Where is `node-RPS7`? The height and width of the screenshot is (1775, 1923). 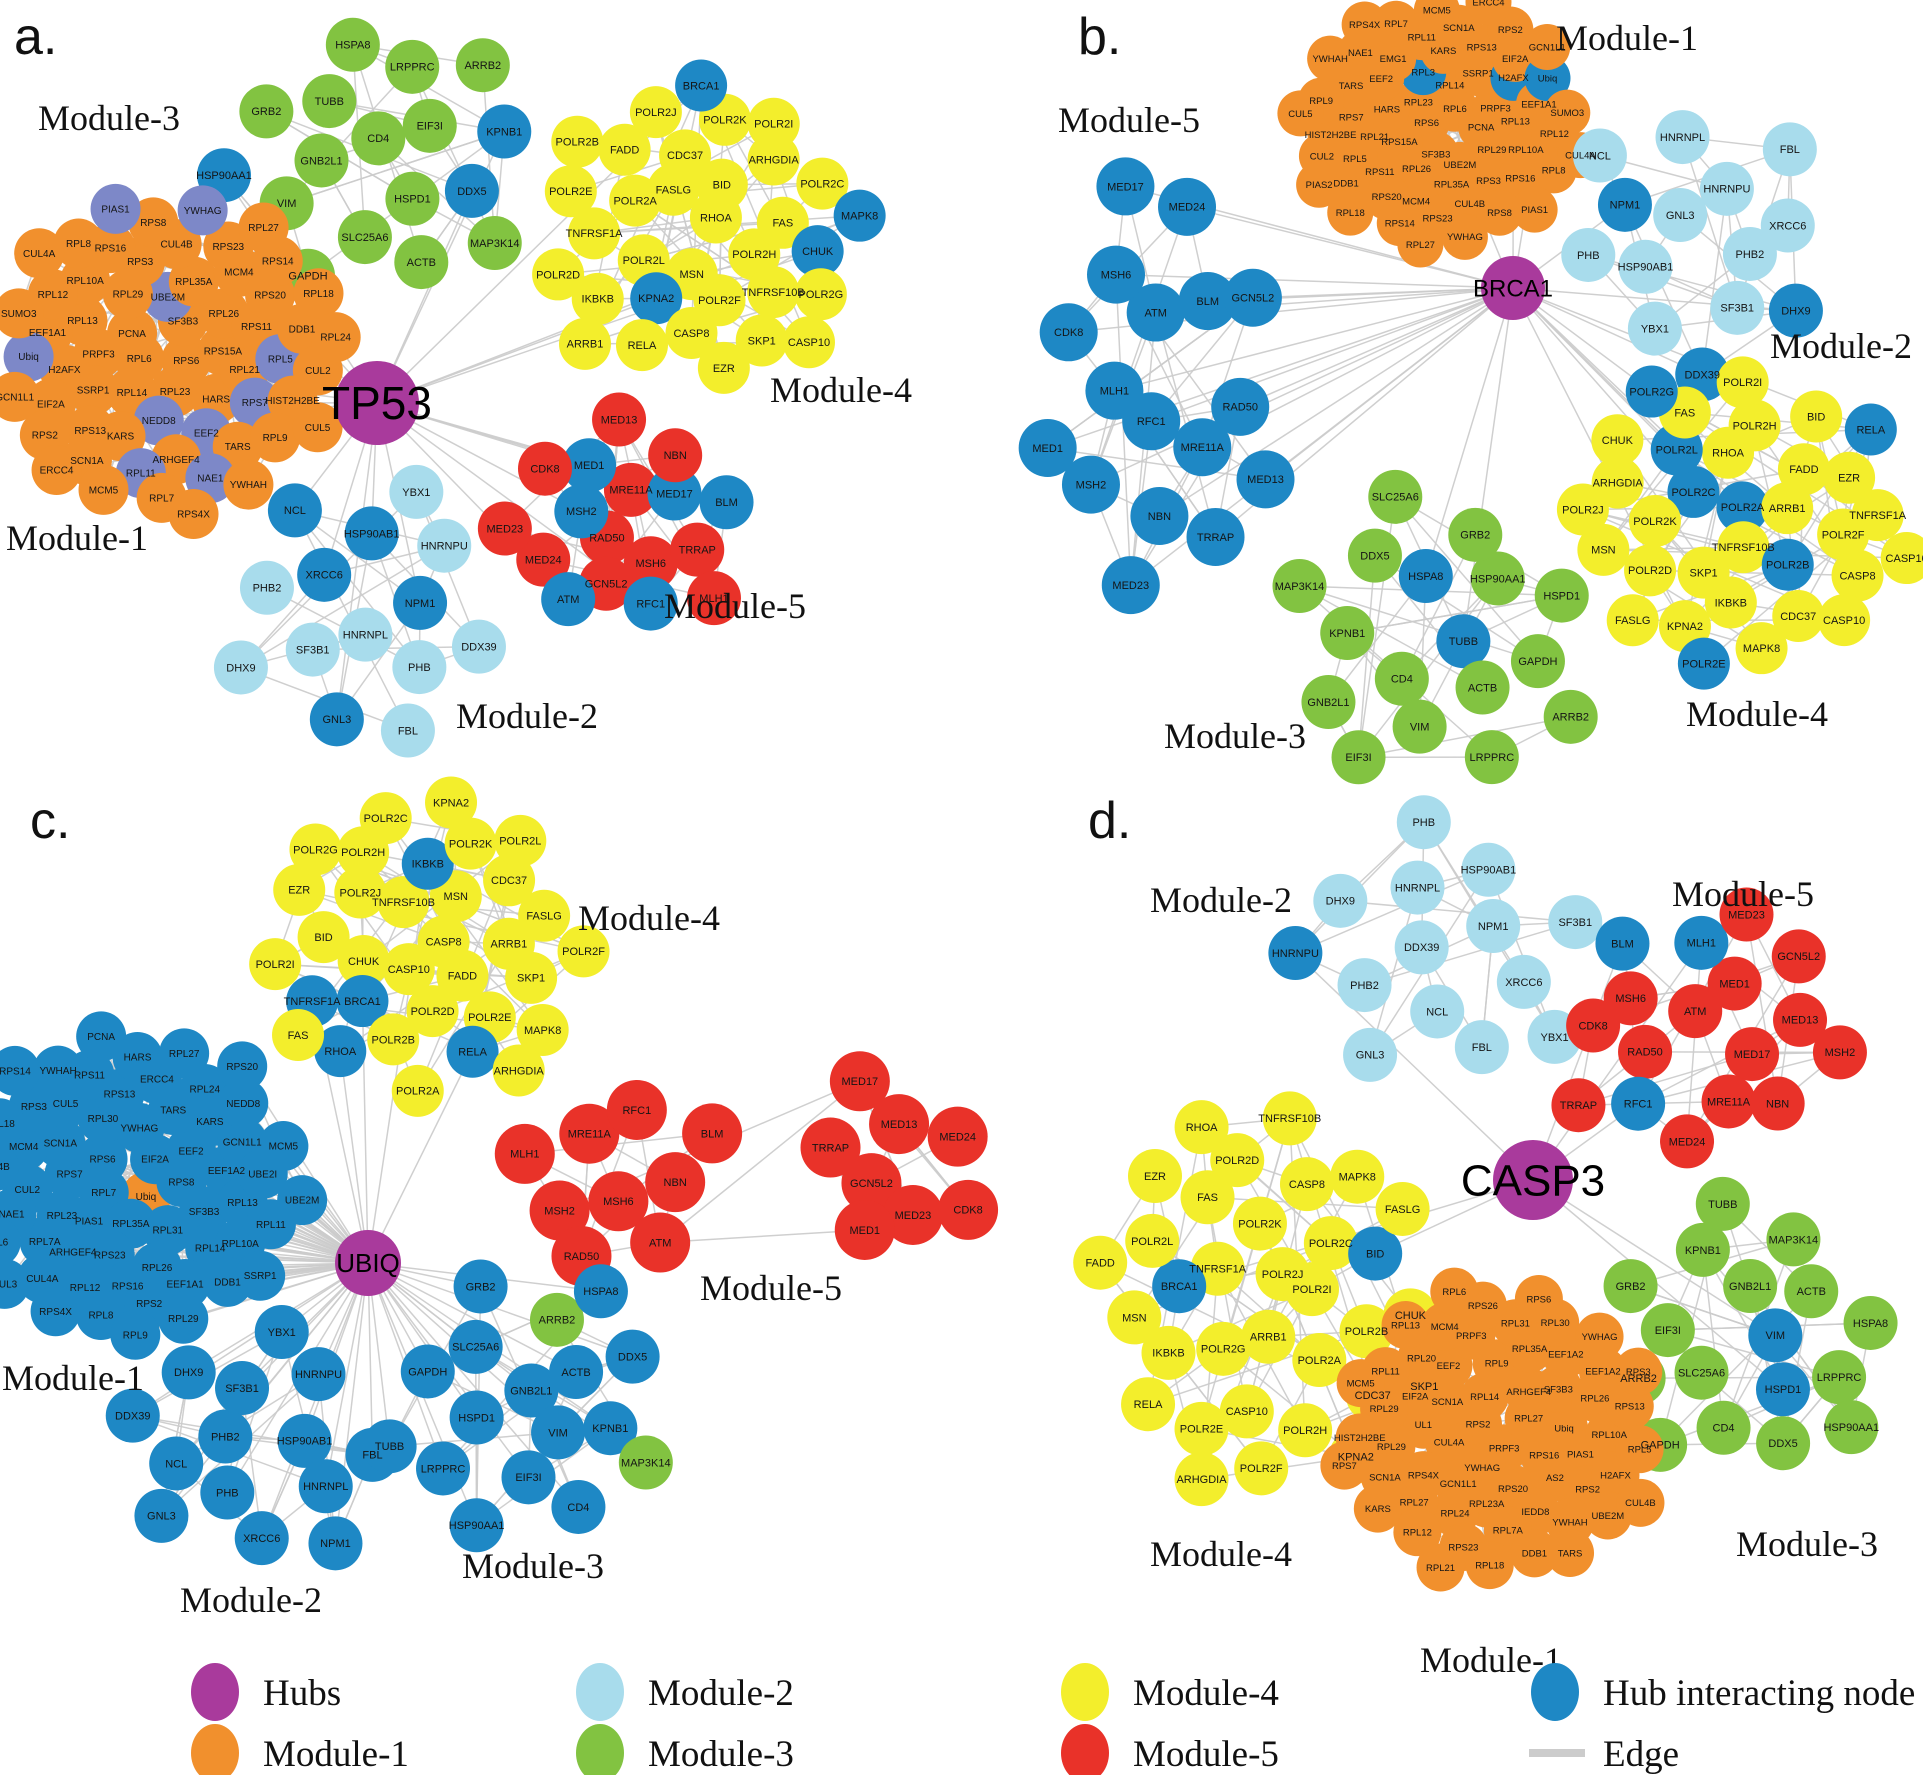
node-RPS7 is located at coordinates (1344, 1465).